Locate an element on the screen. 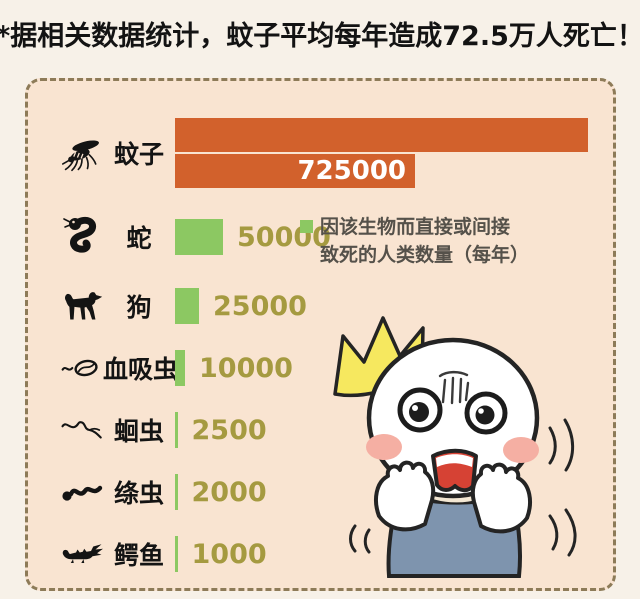 Image resolution: width=640 pixels, height=599 pixels. schistosome-icon is located at coordinates (82, 368).